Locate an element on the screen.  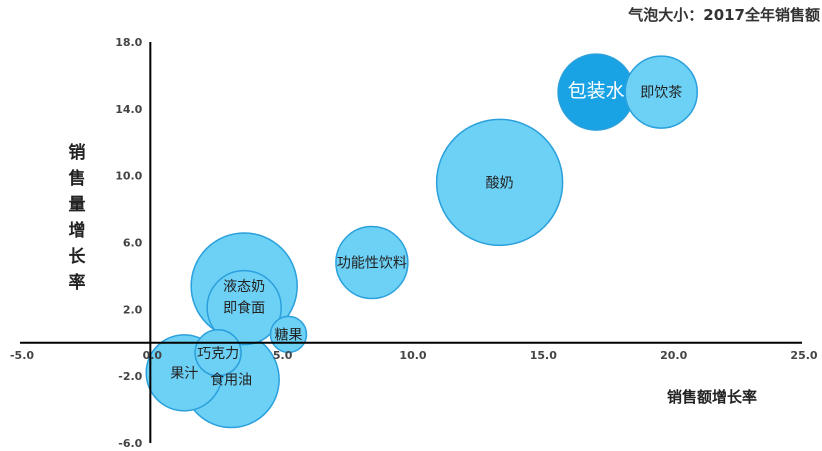
x-tick-label: 10.0 is located at coordinates (412, 355).